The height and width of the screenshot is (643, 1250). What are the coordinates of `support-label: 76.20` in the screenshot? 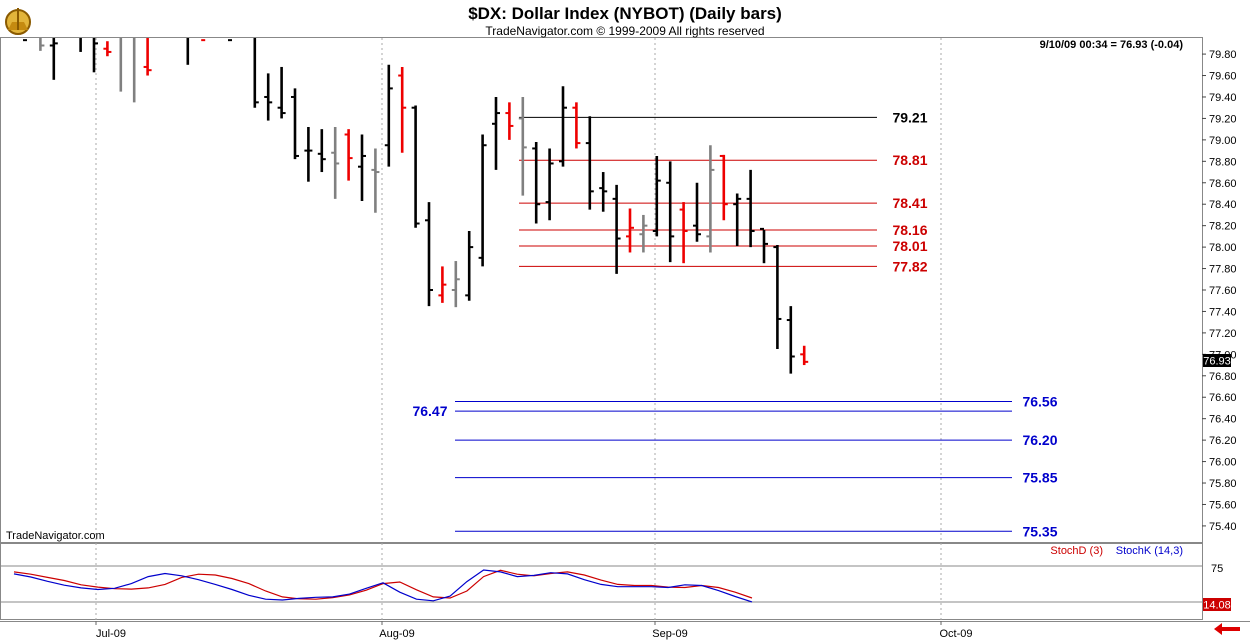 It's located at (1039, 440).